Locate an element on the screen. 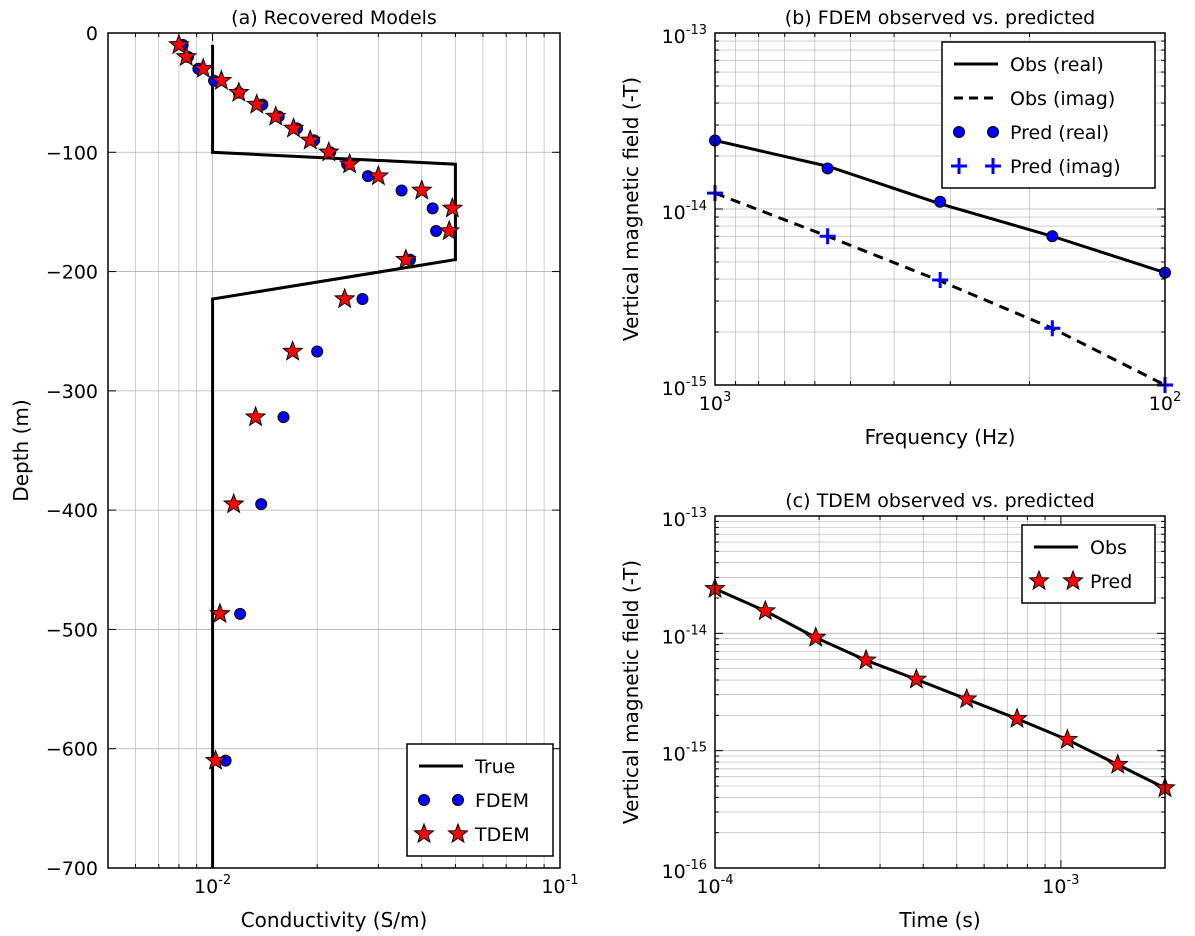 The height and width of the screenshot is (936, 1195). legend-label: Obs (real) is located at coordinates (1057, 65).